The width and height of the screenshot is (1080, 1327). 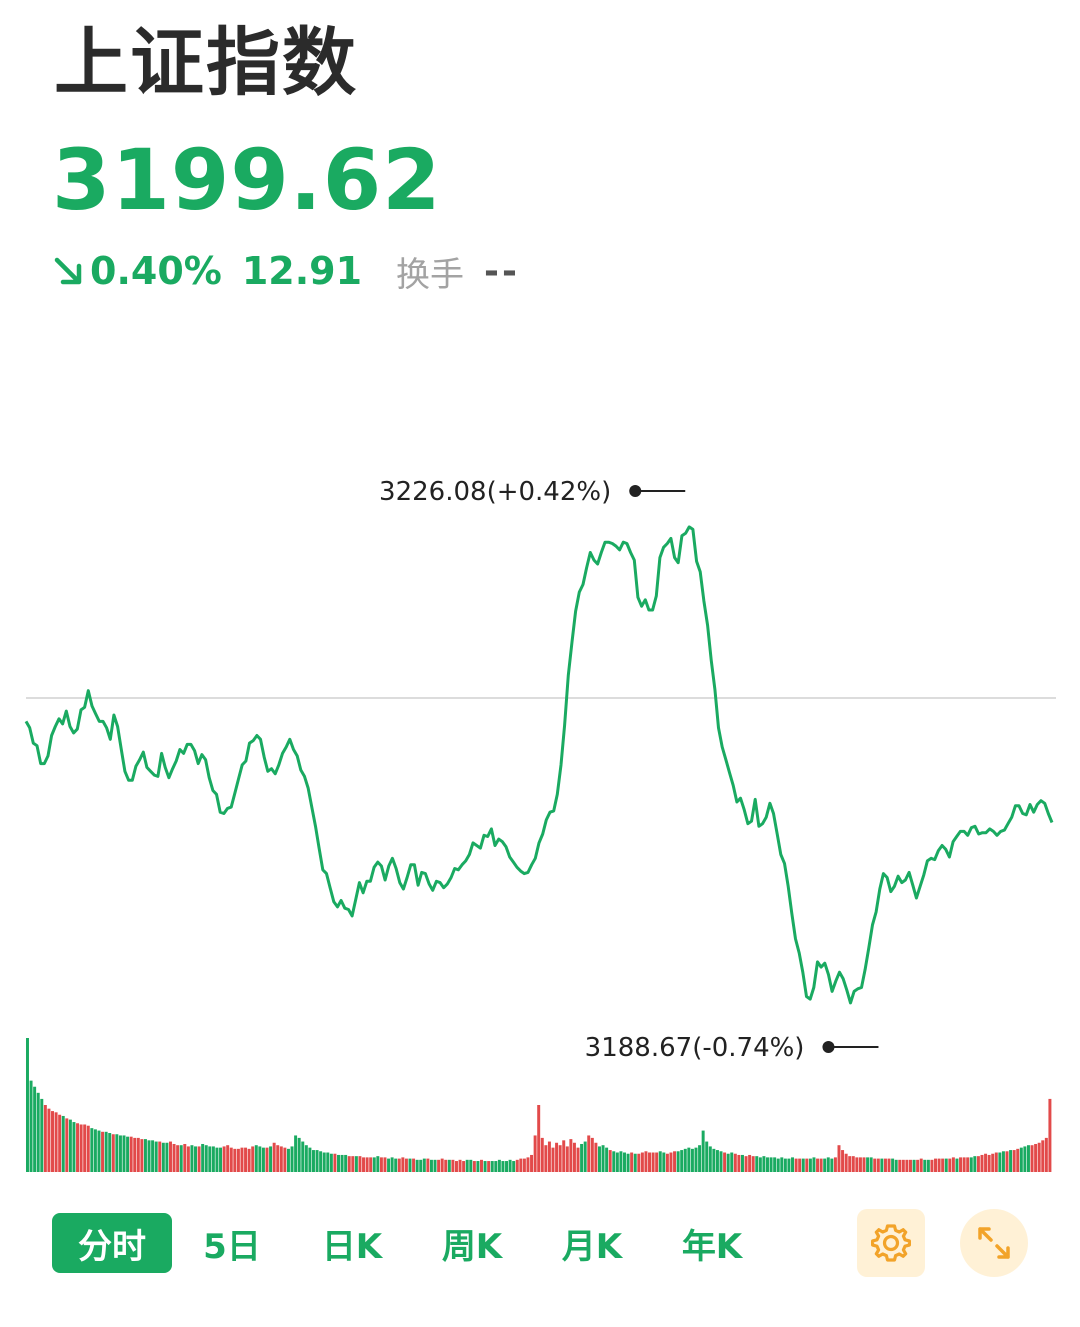 I want to click on low-annotation: 3188.67(-0.74%), so click(x=732, y=1048).